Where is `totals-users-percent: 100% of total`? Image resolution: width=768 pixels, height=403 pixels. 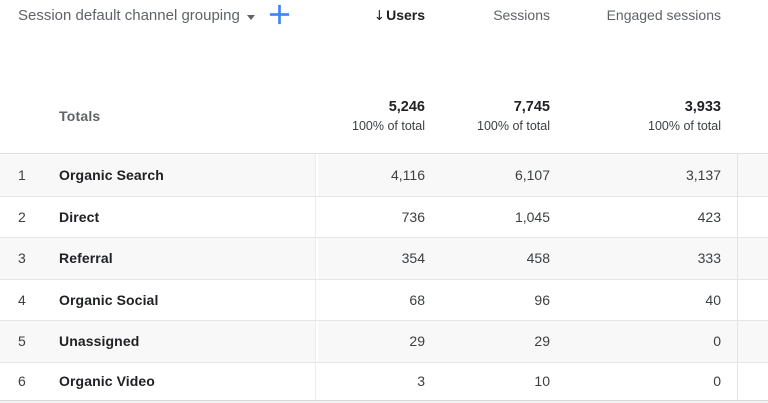
totals-users-percent: 100% of total is located at coordinates (388, 126).